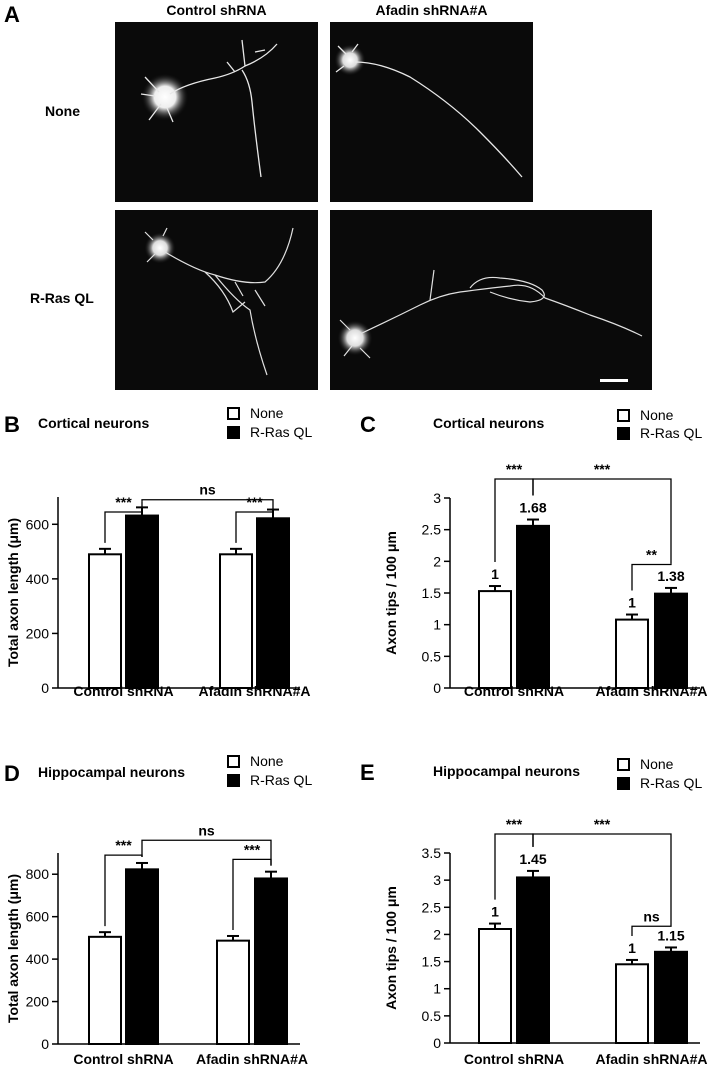 This screenshot has width=712, height=1068. What do you see at coordinates (532, 508) in the screenshot?
I see `bar-value-label: 1.68` at bounding box center [532, 508].